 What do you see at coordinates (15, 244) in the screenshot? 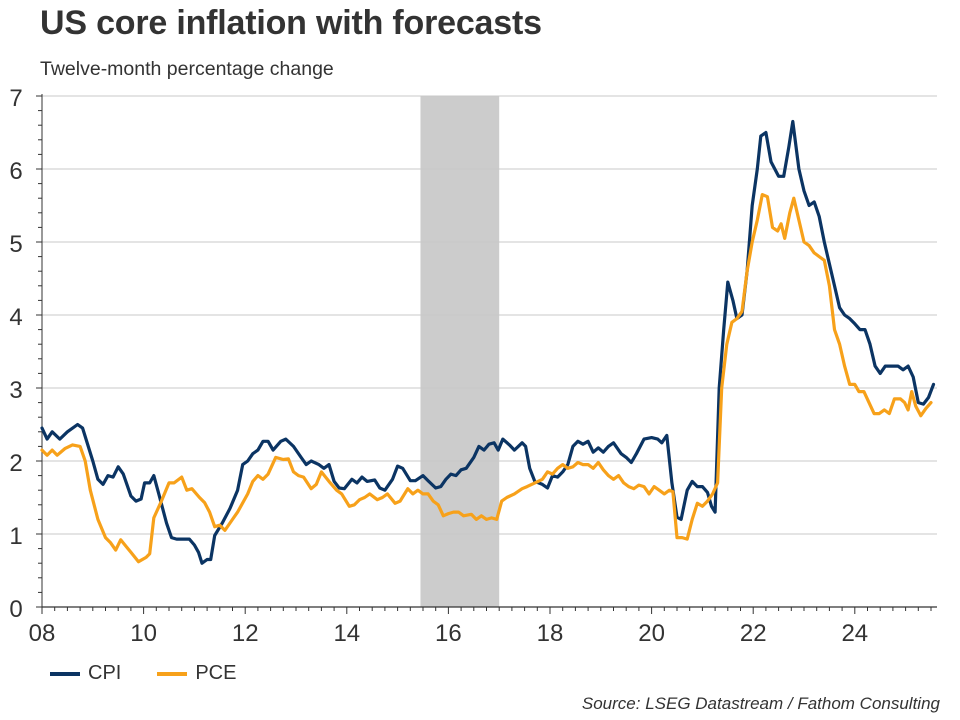
I see `y-tick-label: 5` at bounding box center [15, 244].